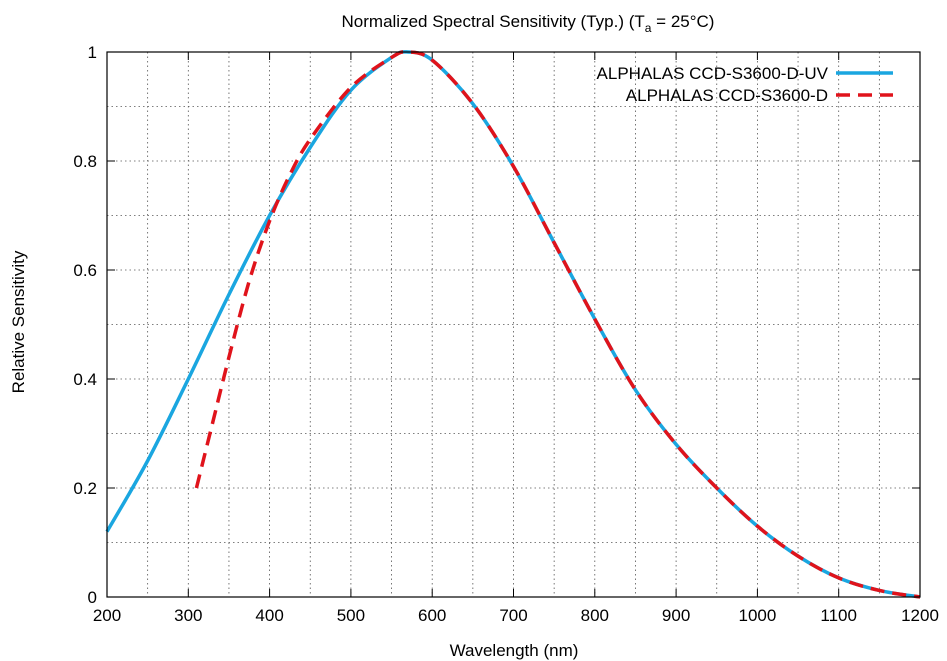 The height and width of the screenshot is (661, 947). I want to click on x-tick-label: 200, so click(107, 615).